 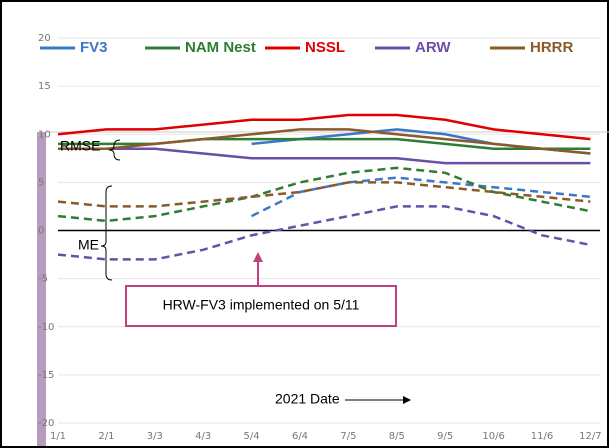 What do you see at coordinates (407, 400) in the screenshot?
I see `x-label-arrowhead` at bounding box center [407, 400].